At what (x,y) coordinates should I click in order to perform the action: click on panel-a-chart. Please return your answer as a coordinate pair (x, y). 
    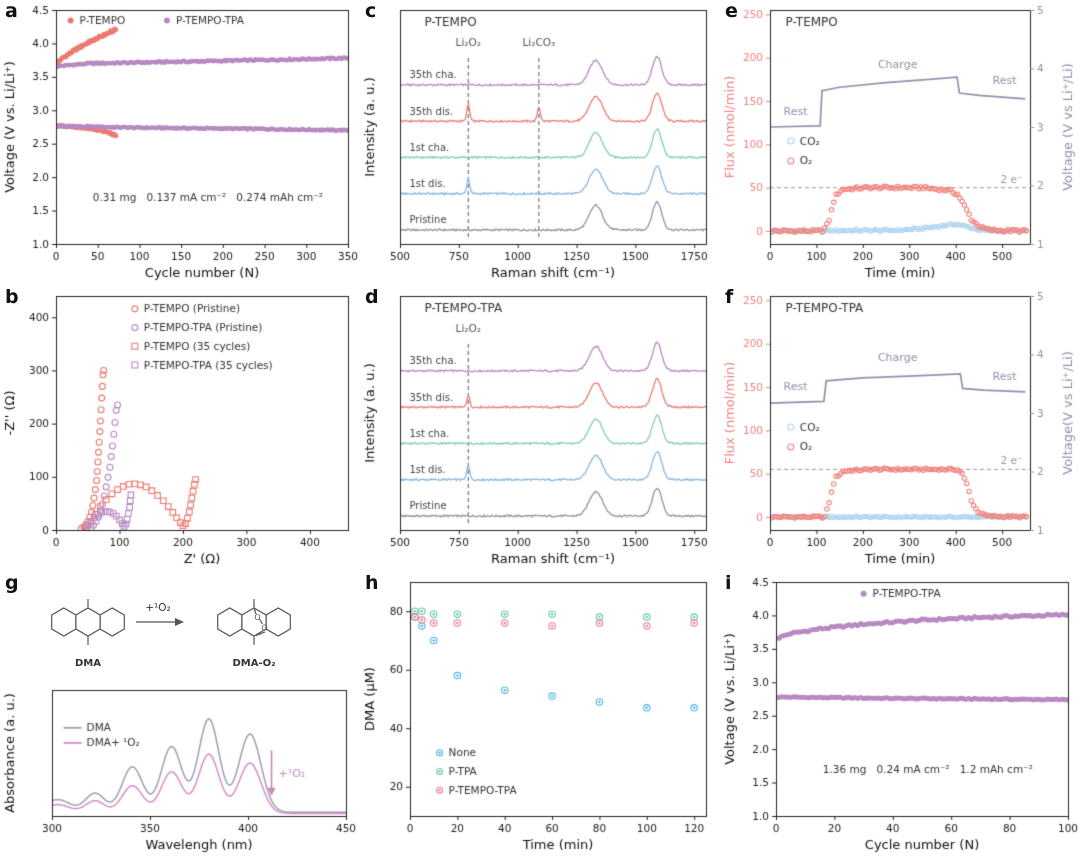
    Looking at the image, I should click on (180, 143).